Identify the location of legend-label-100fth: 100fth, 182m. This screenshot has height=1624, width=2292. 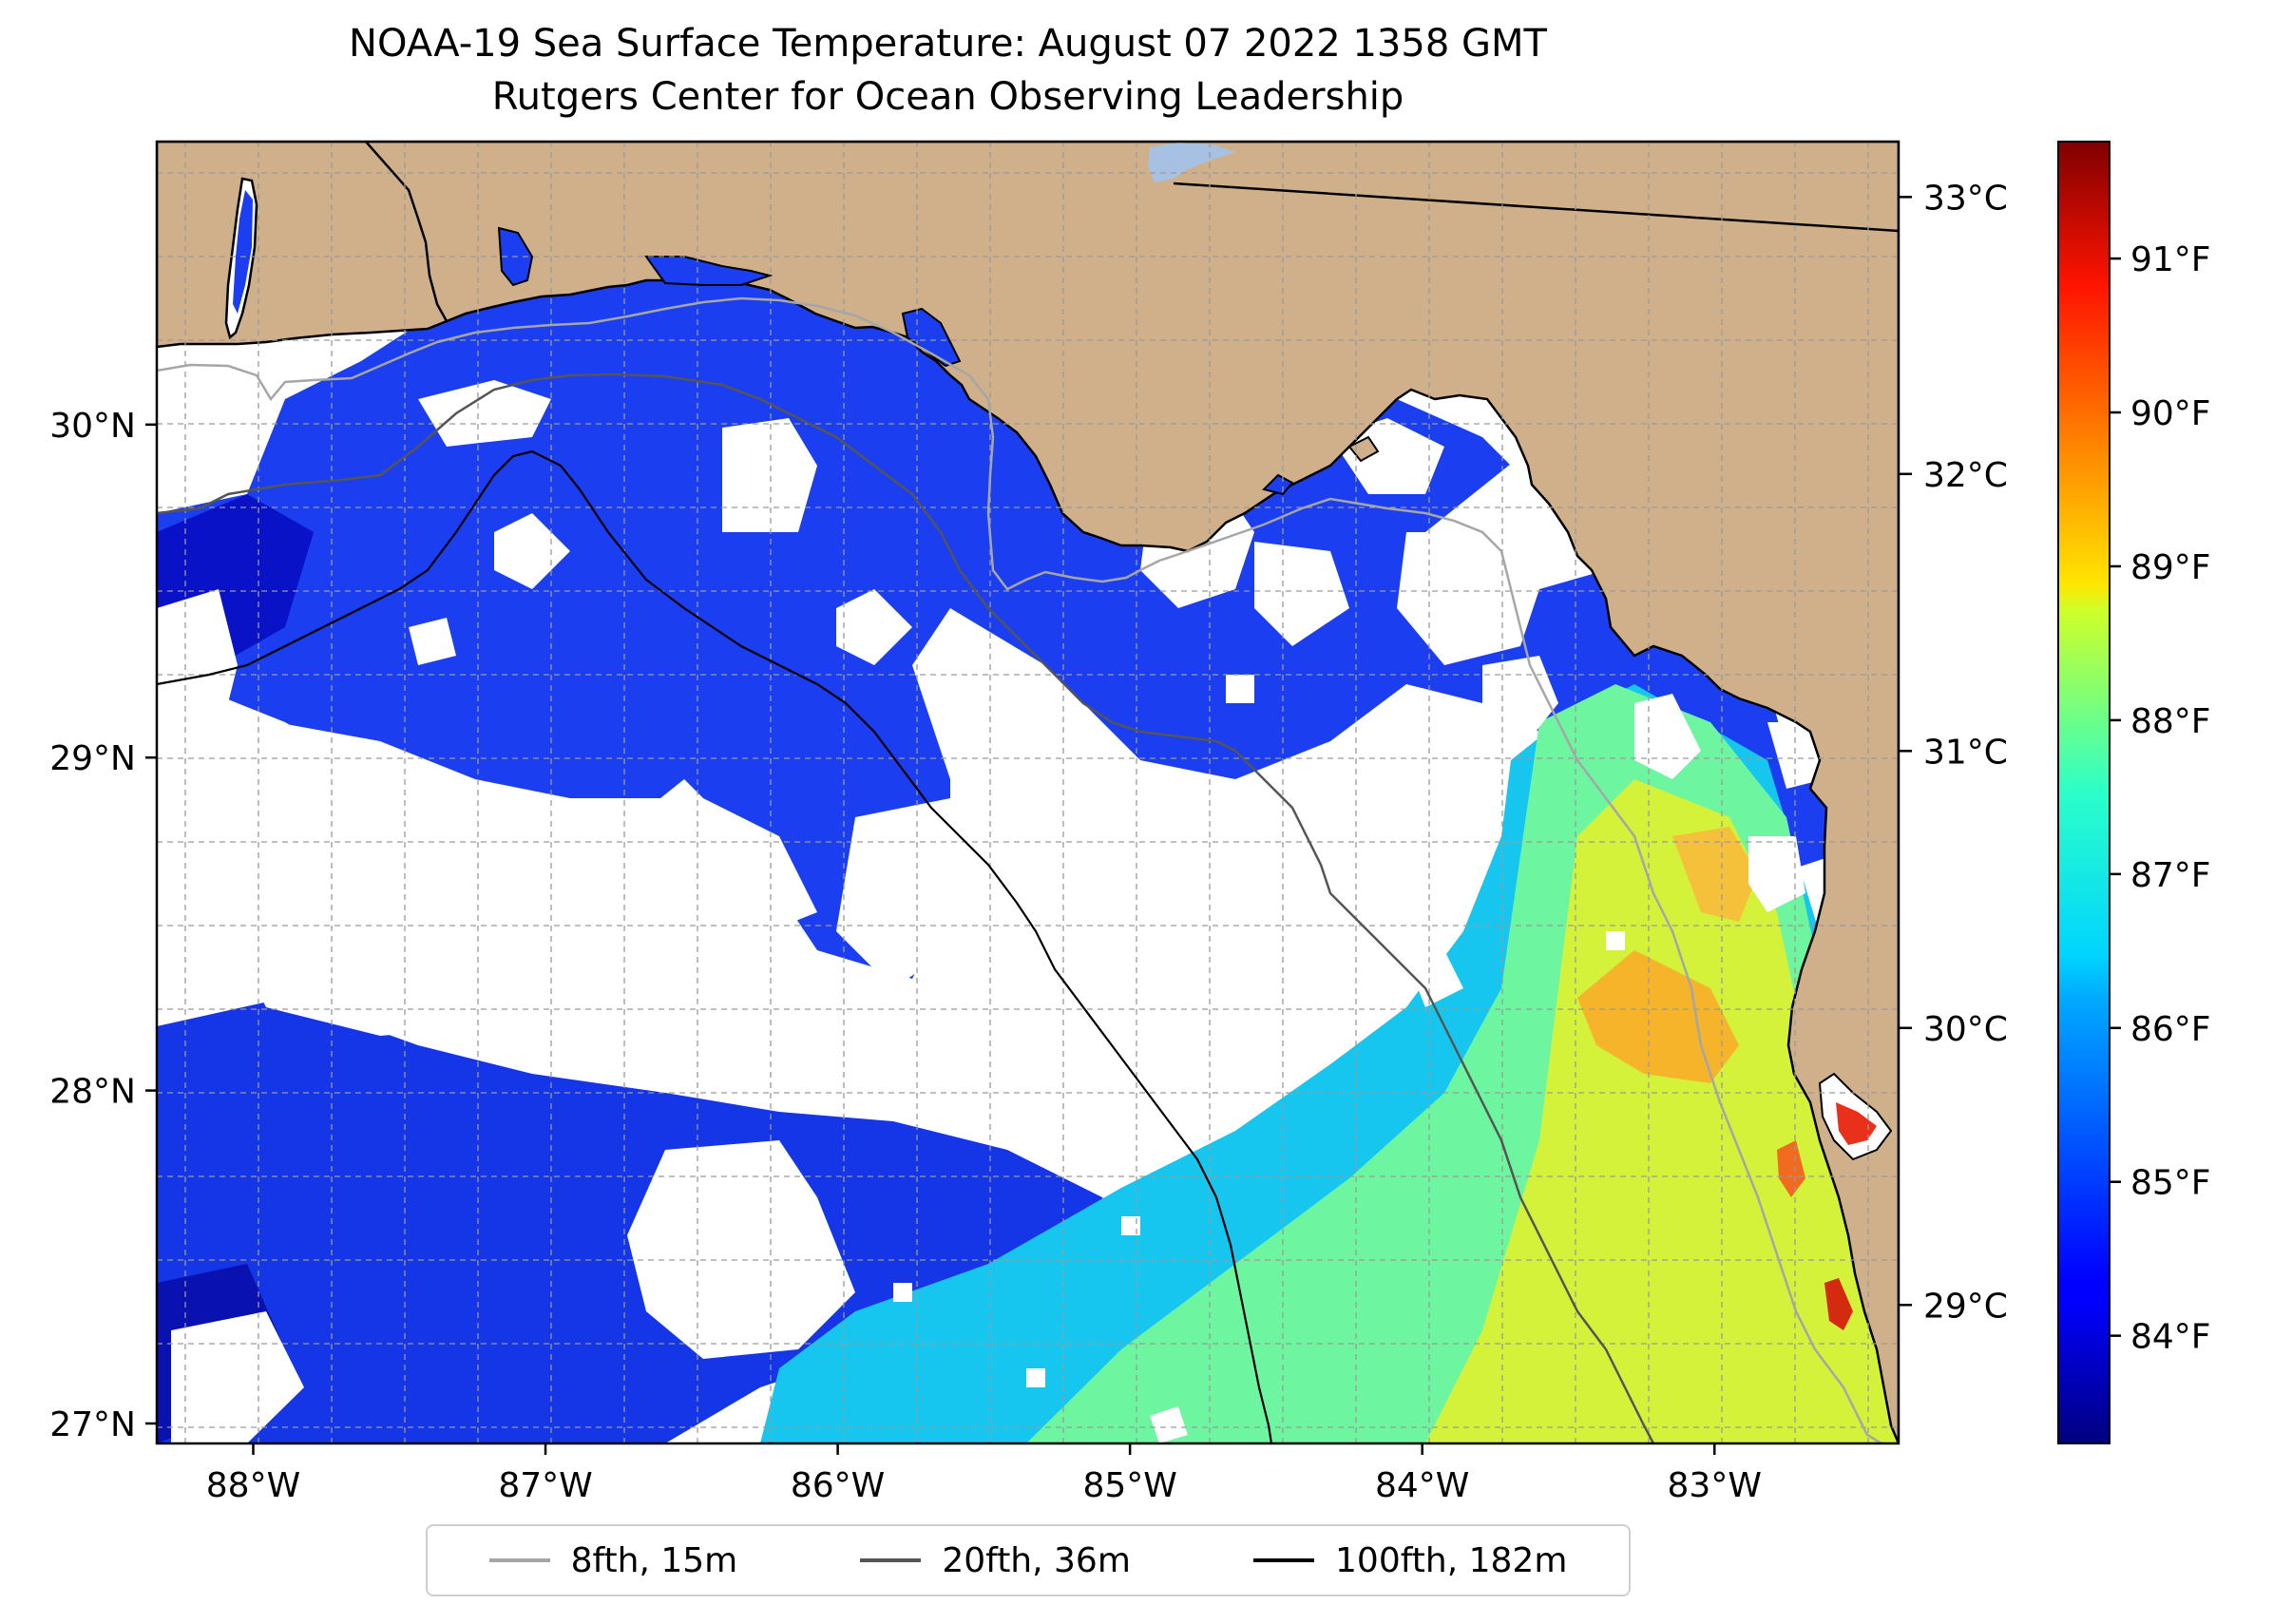
(1451, 1560).